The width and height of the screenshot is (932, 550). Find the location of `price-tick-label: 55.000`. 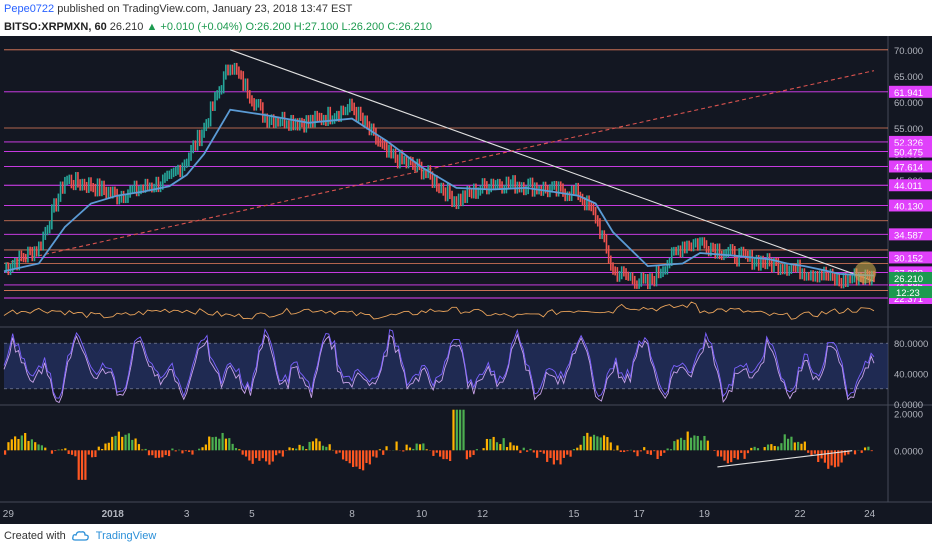

price-tick-label: 55.000 is located at coordinates (908, 129).